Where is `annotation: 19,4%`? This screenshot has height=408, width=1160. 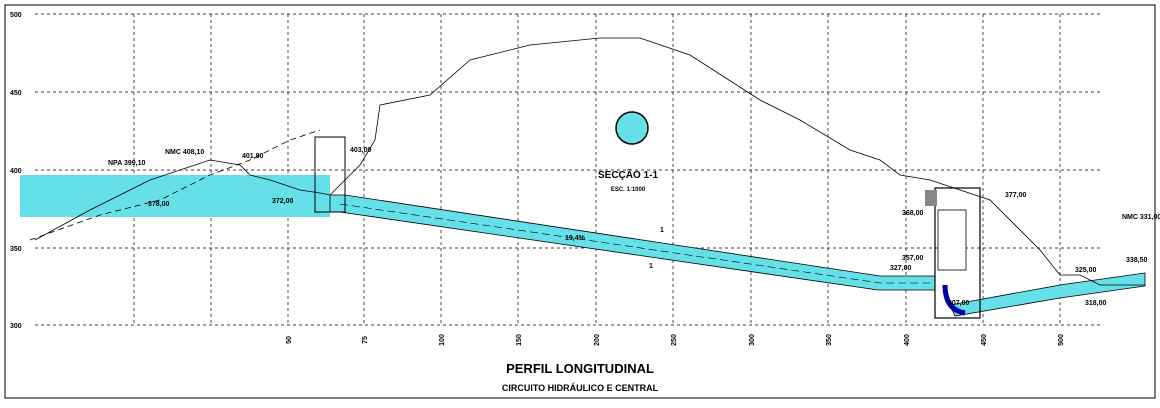 annotation: 19,4% is located at coordinates (575, 238).